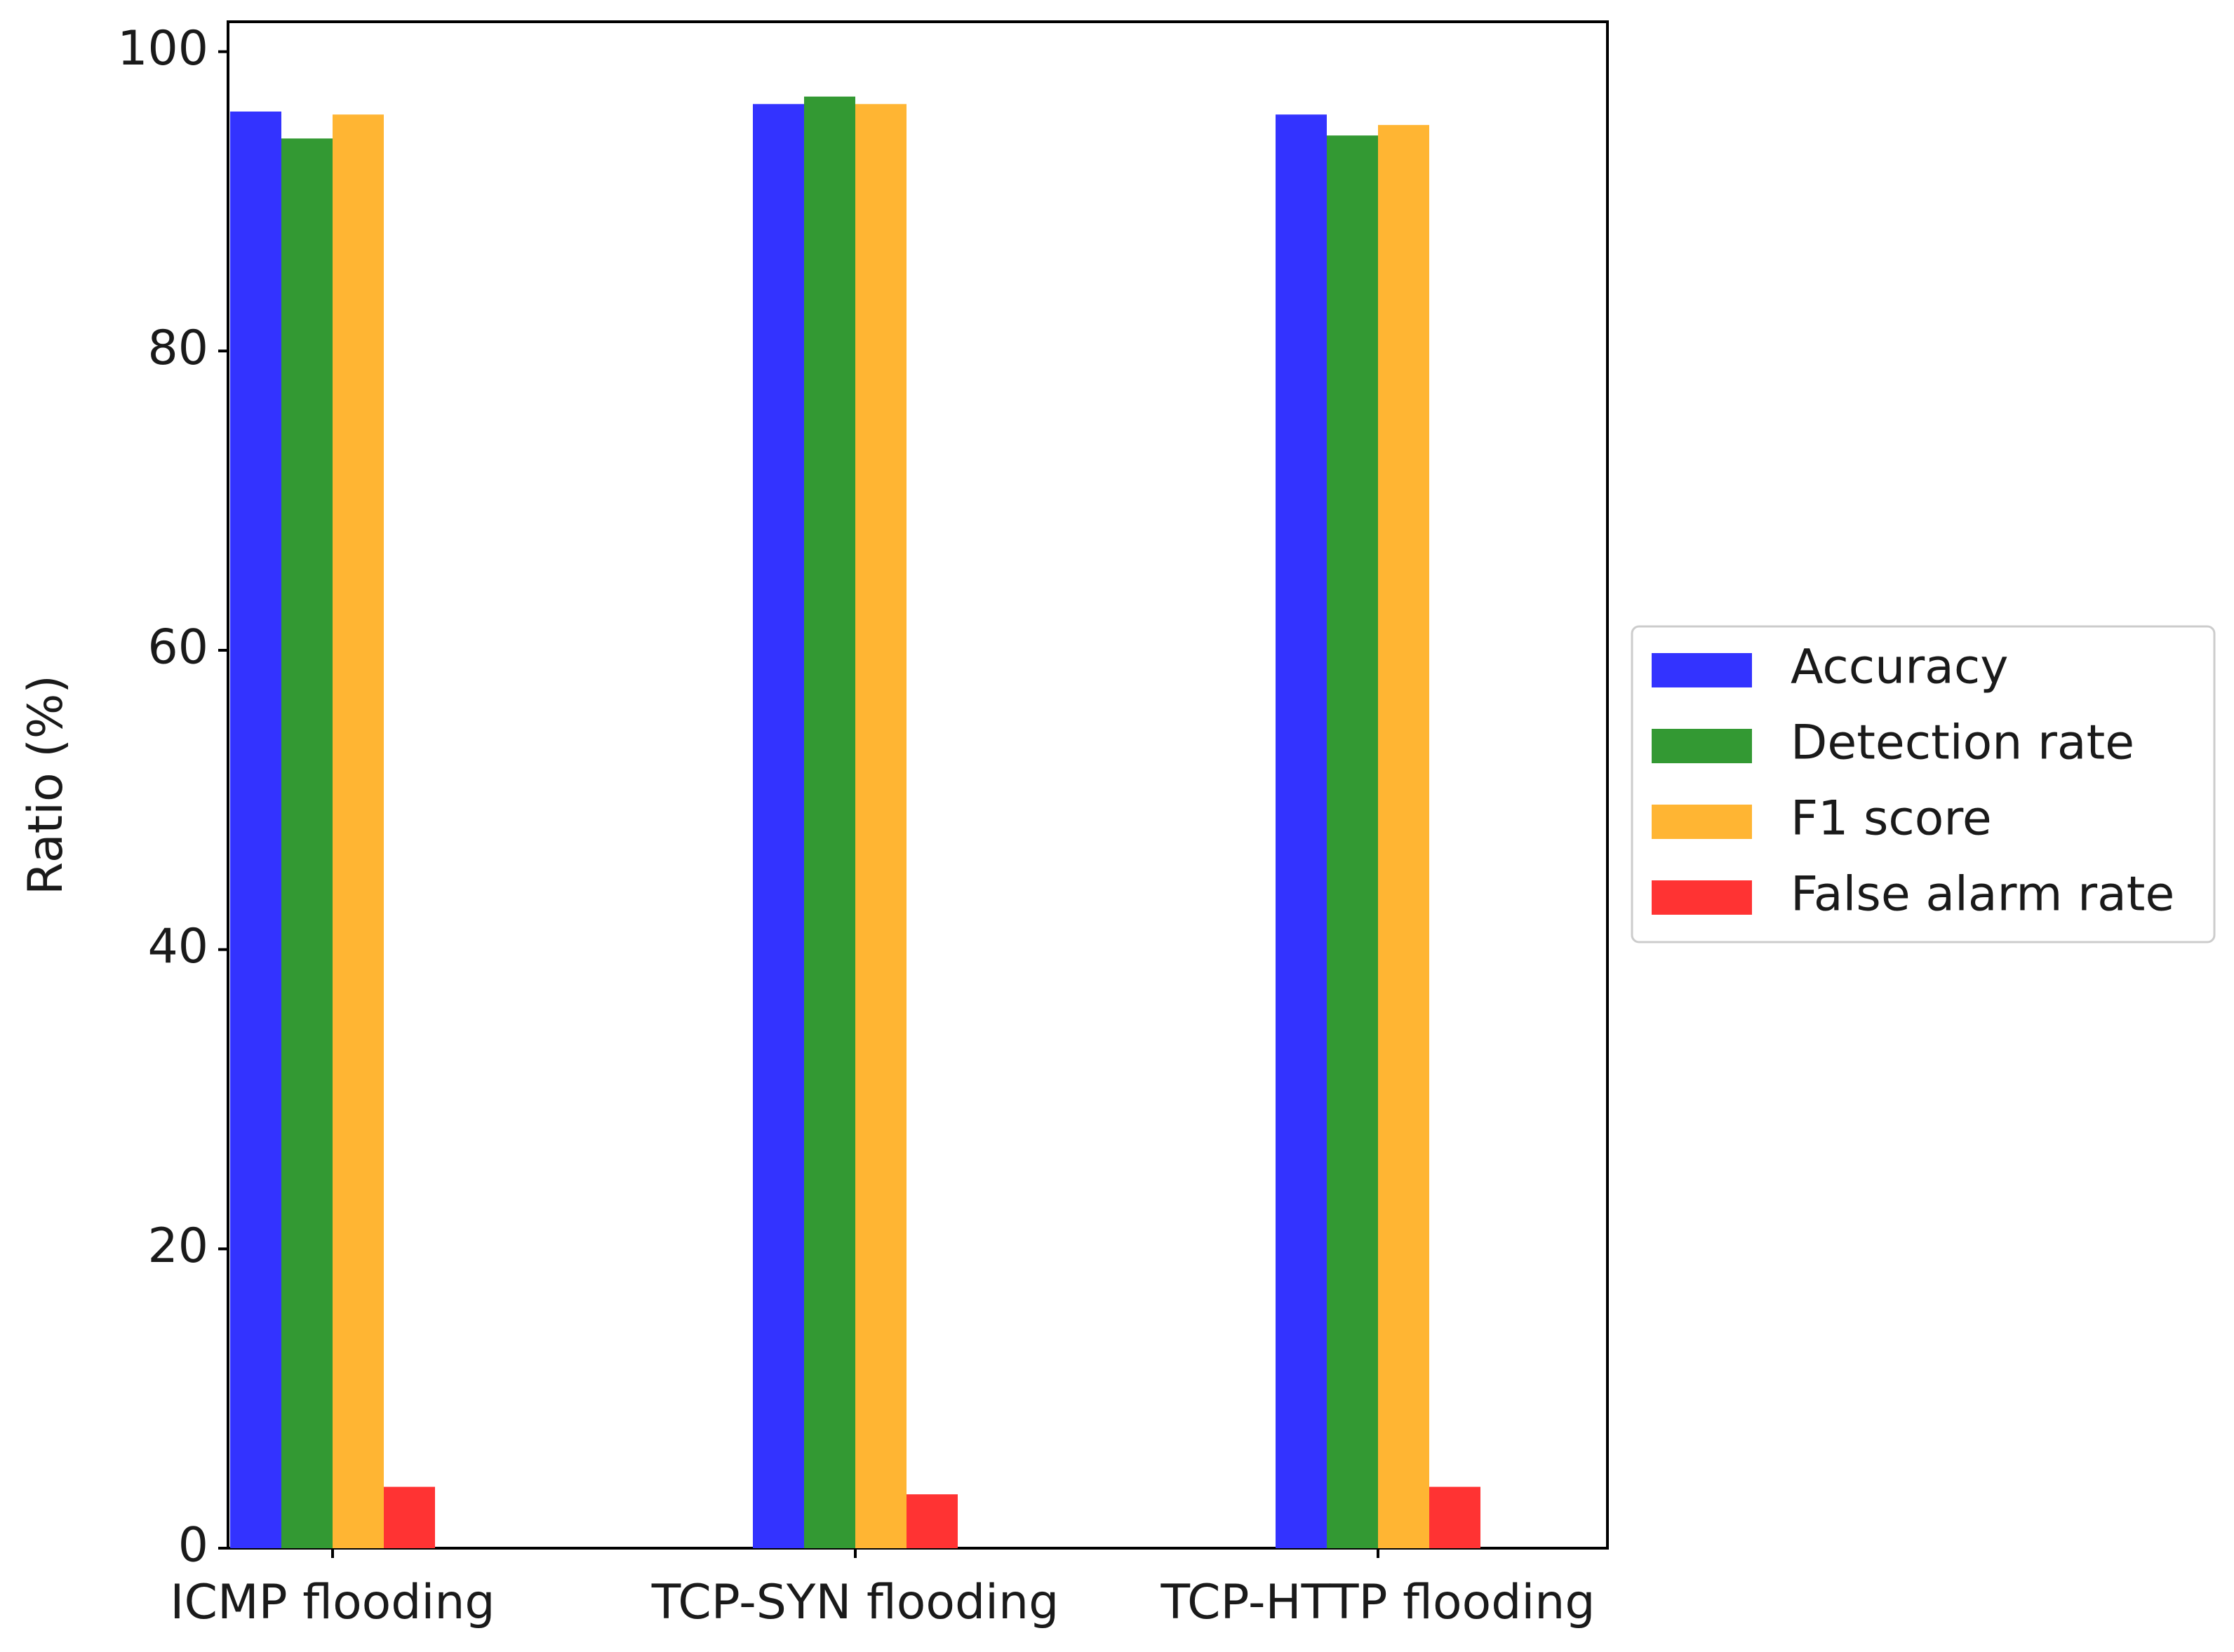  I want to click on legend-swatch-accuracy, so click(1702, 670).